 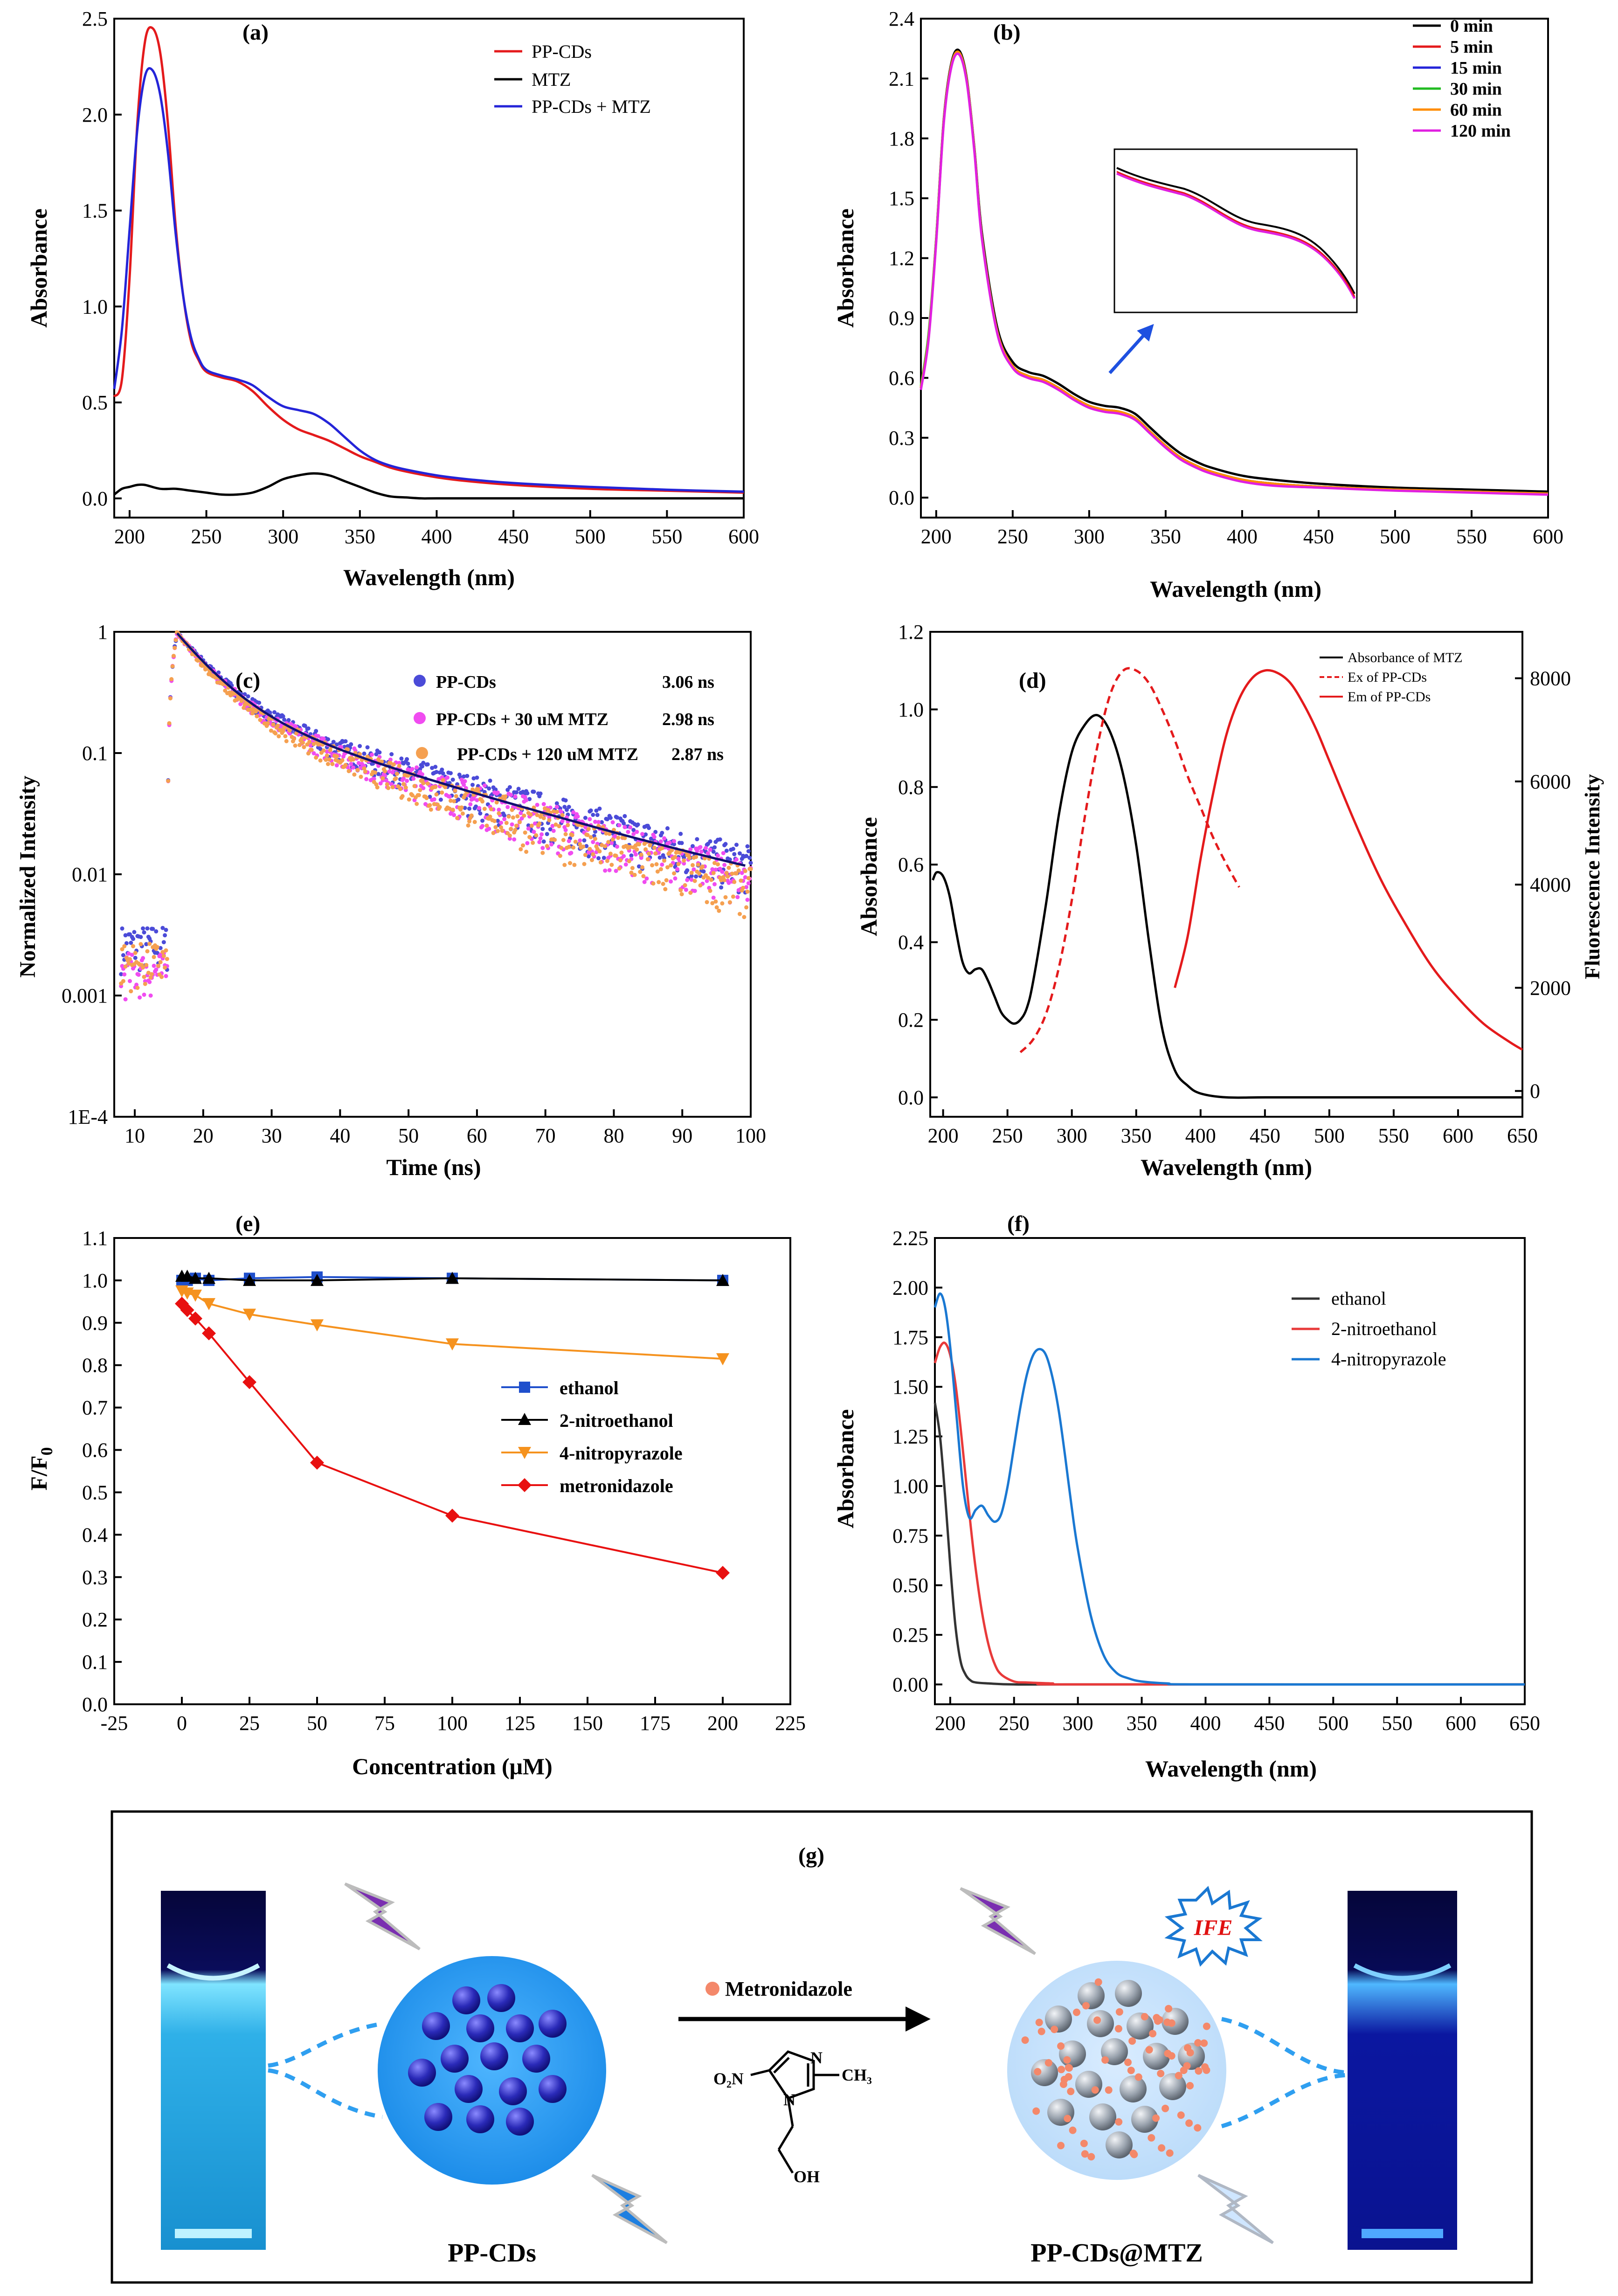 What do you see at coordinates (1090, 536) in the screenshot?
I see `x-tick-label: 300` at bounding box center [1090, 536].